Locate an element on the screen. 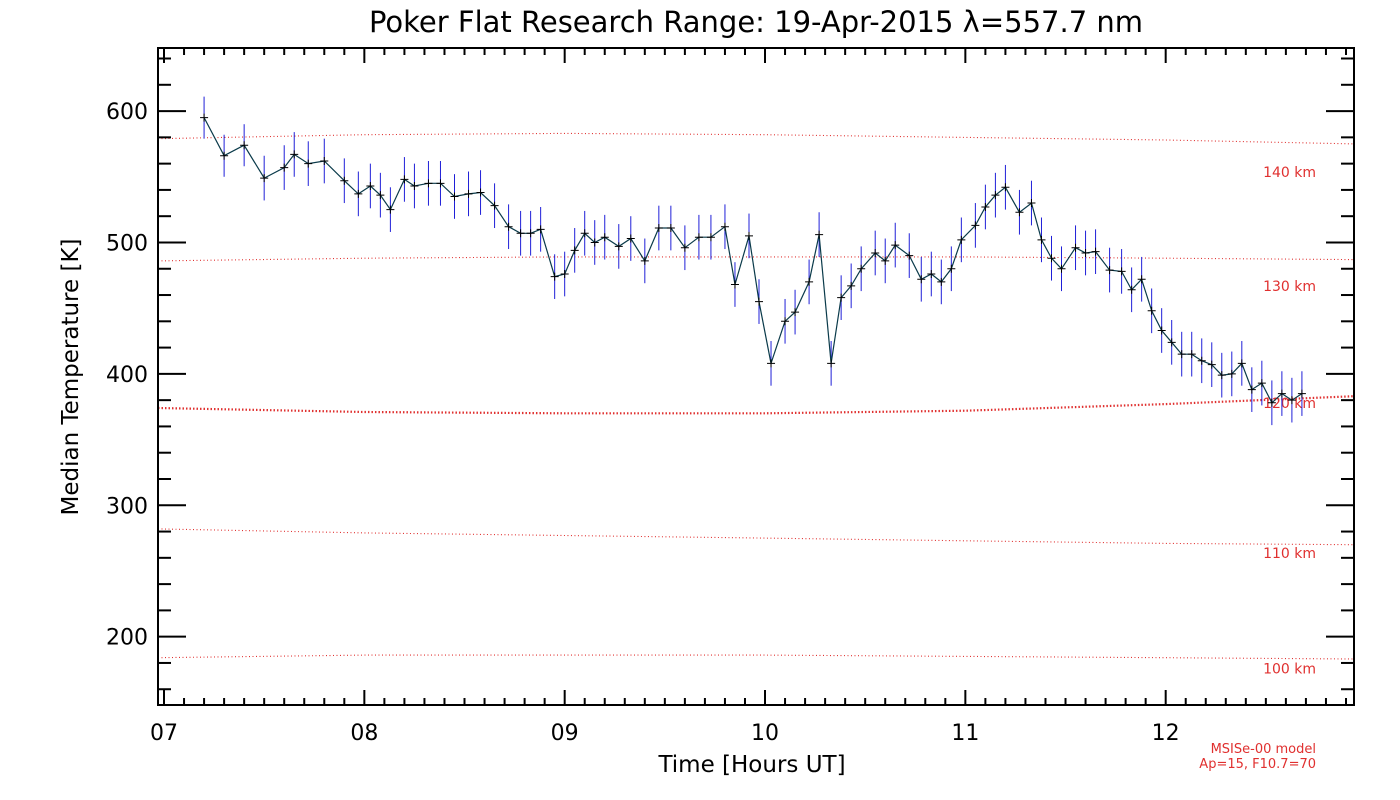 This screenshot has width=1400, height=800. reference-line-label: 140 km is located at coordinates (1289, 173).